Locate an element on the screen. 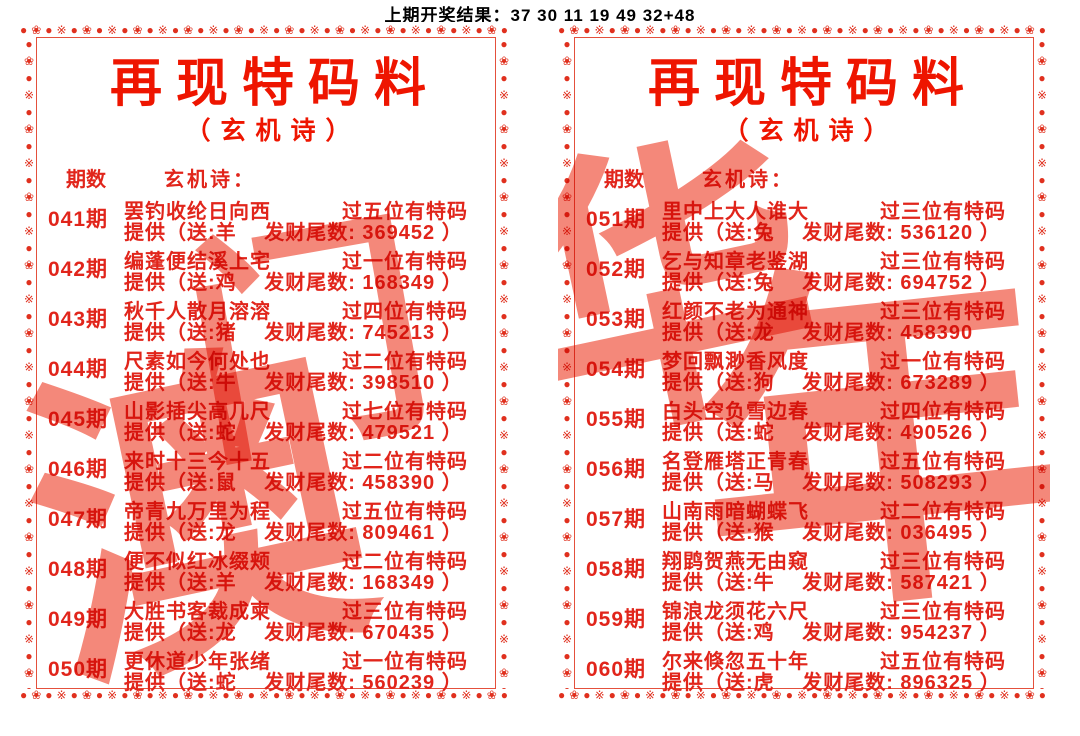 This screenshot has height=736, width=1080. entry-lines: 山南雨暗蝴蝶飞 过二位有特码 提供（送:猴 发财尾数: 036495 ） is located at coordinates (844, 523).